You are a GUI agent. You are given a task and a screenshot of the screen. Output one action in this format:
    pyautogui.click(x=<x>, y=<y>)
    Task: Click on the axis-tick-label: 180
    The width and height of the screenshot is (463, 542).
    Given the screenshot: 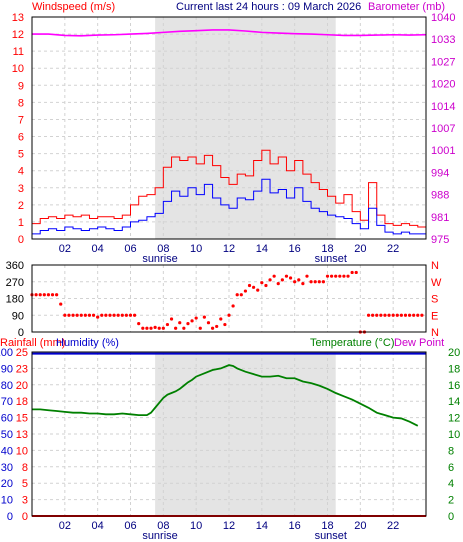 What is the action you would take?
    pyautogui.click(x=15, y=300)
    